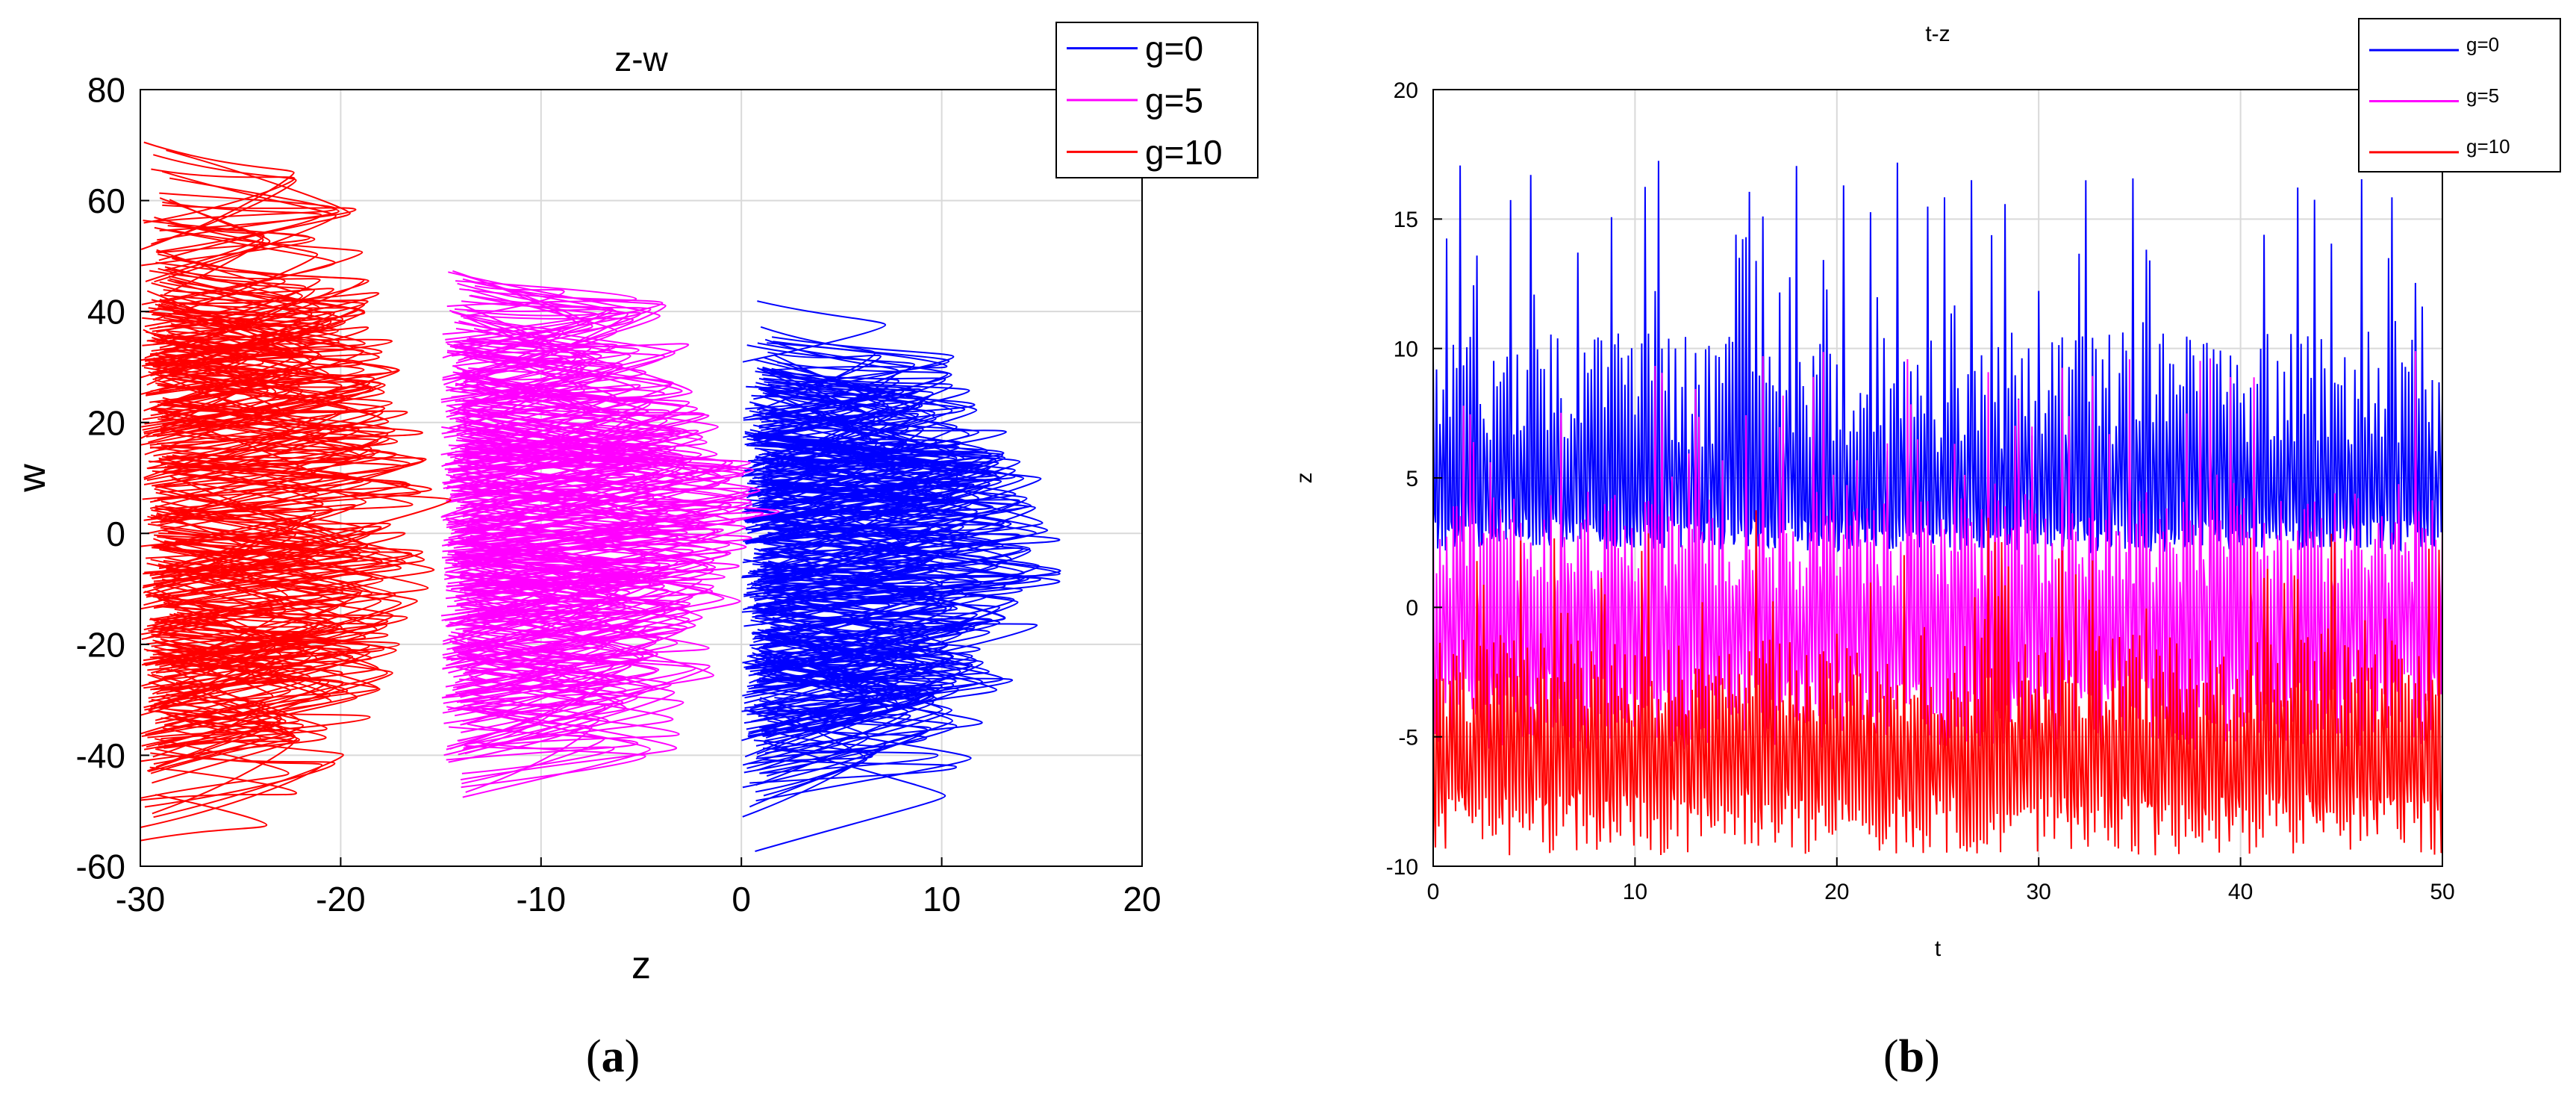 This screenshot has width=2576, height=1094. Describe the element at coordinates (1184, 152) in the screenshot. I see `legend-label: g=10` at that location.